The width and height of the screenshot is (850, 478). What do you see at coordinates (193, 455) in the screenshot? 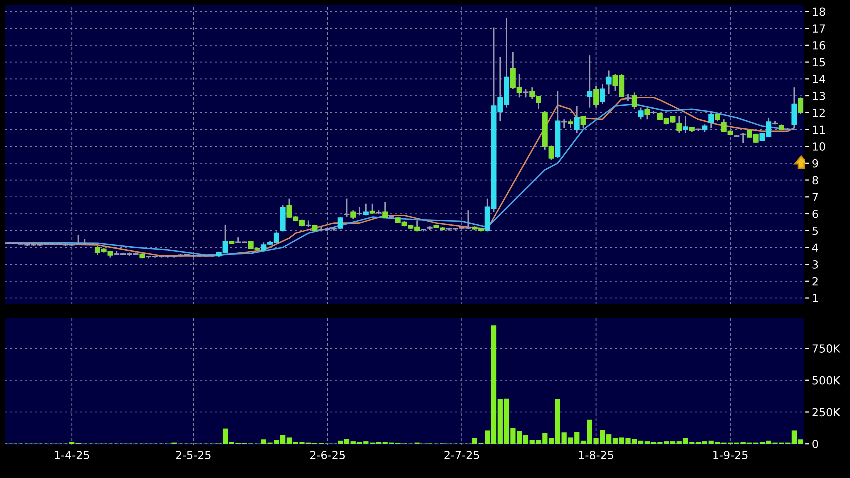
I see `x-tick-label: 2-5-25` at bounding box center [193, 455].